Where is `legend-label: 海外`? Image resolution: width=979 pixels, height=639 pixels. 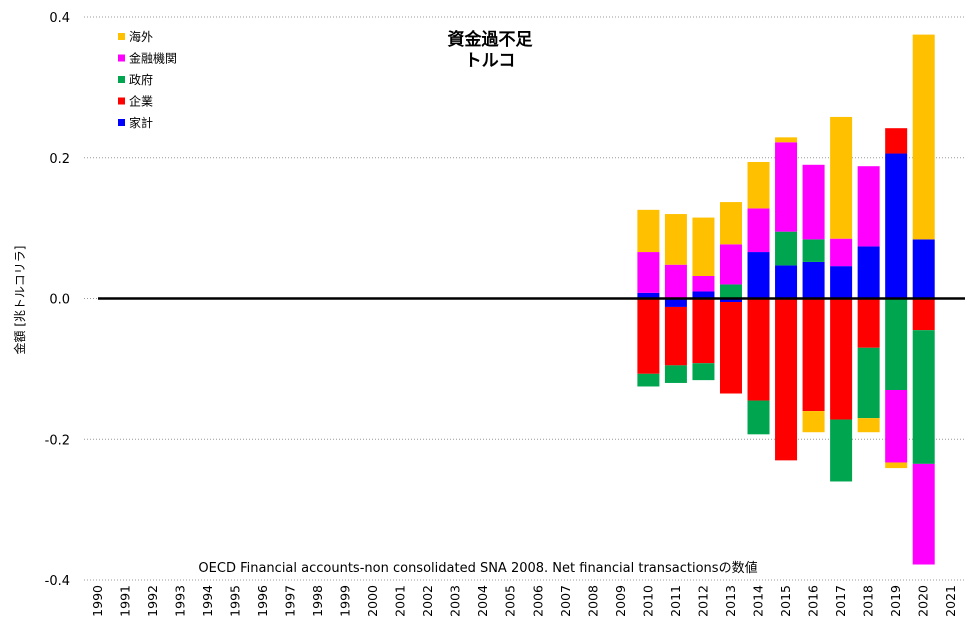 legend-label: 海外 is located at coordinates (141, 36).